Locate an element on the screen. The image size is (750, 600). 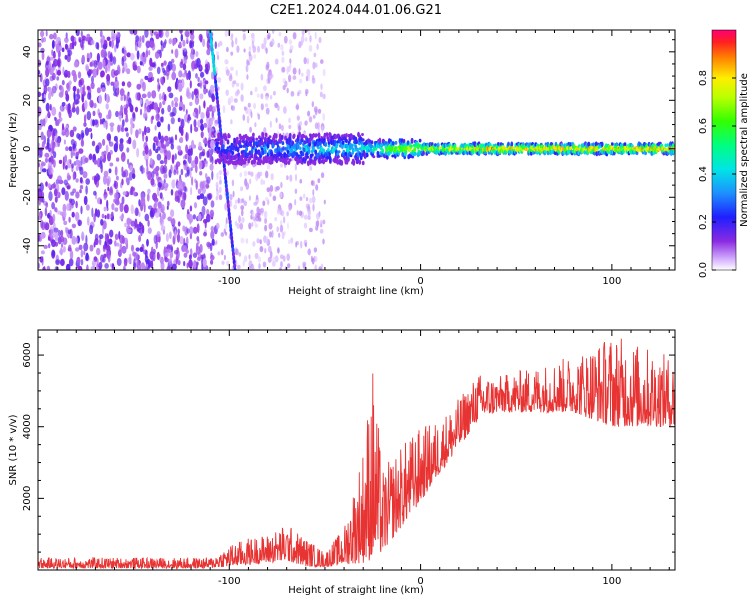
snr-y-label: SNR (10 * v/v) is located at coordinates (13, 449).